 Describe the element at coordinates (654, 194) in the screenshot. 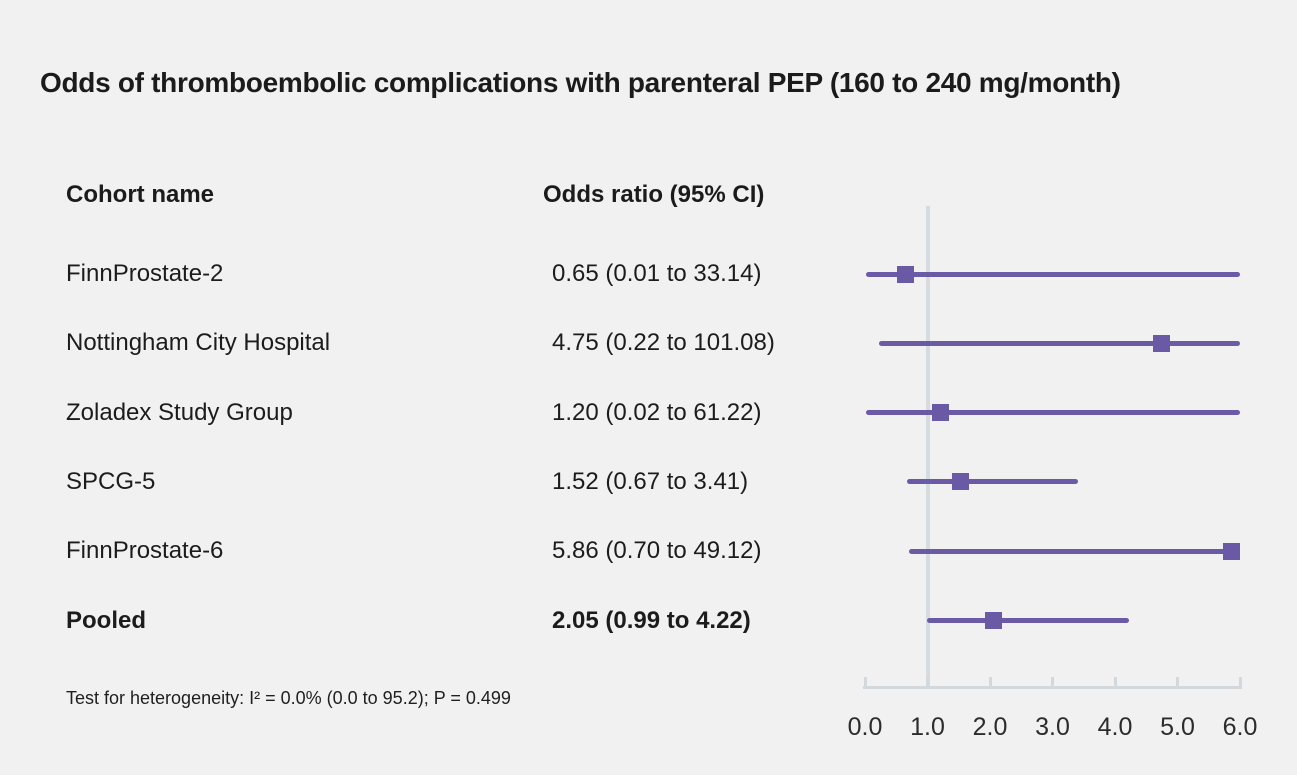

I see `column-header-odds-ratio: Odds ratio (95% CI)` at that location.